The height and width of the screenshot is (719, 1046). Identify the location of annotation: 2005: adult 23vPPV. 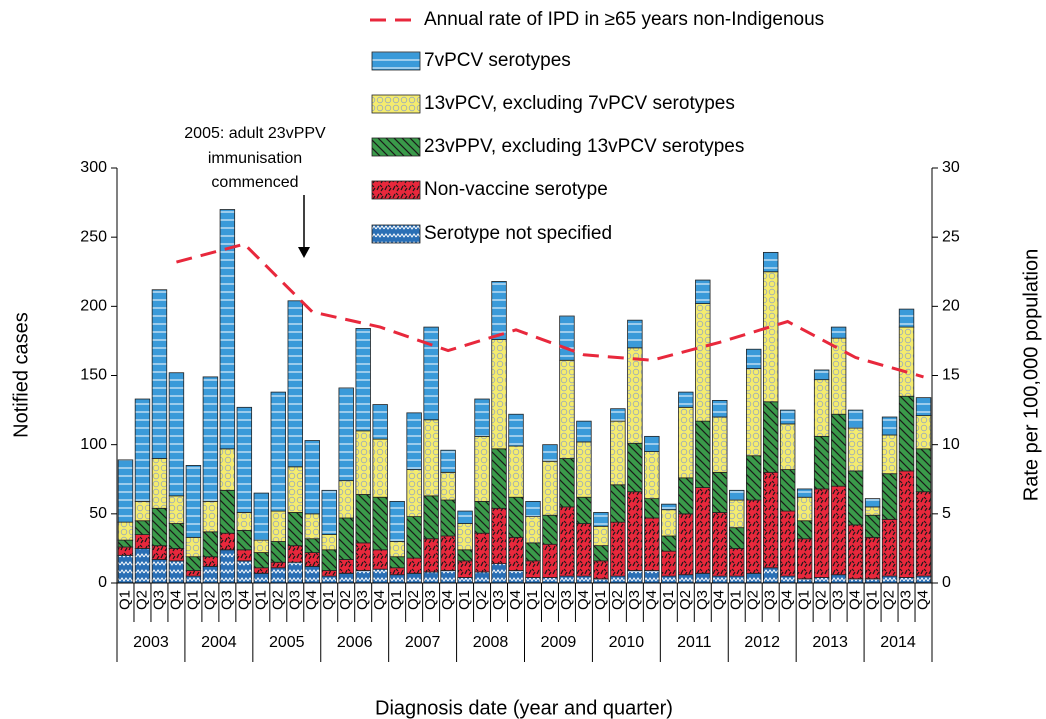
(255, 133).